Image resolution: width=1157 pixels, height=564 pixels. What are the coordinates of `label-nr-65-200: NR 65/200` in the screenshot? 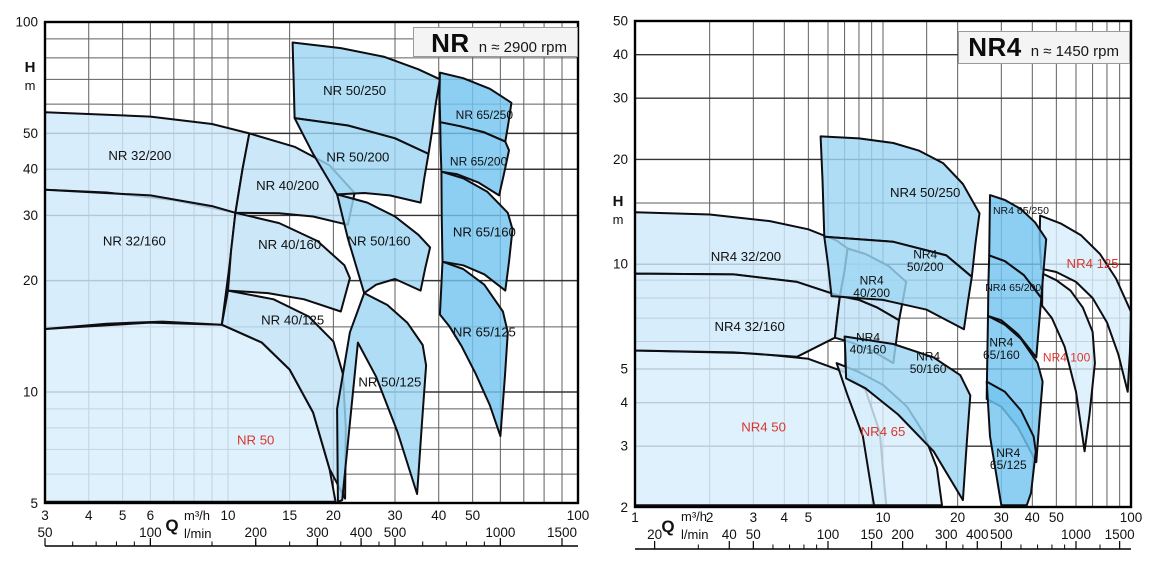 It's located at (479, 161).